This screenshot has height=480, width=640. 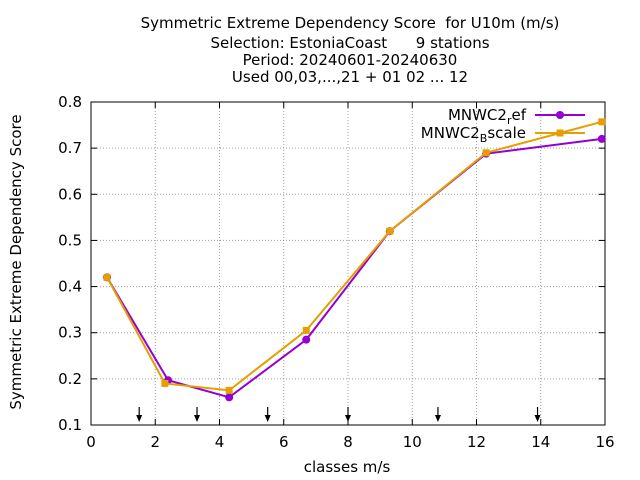 I want to click on legend-label: MNWC2Bscale, so click(x=473, y=134).